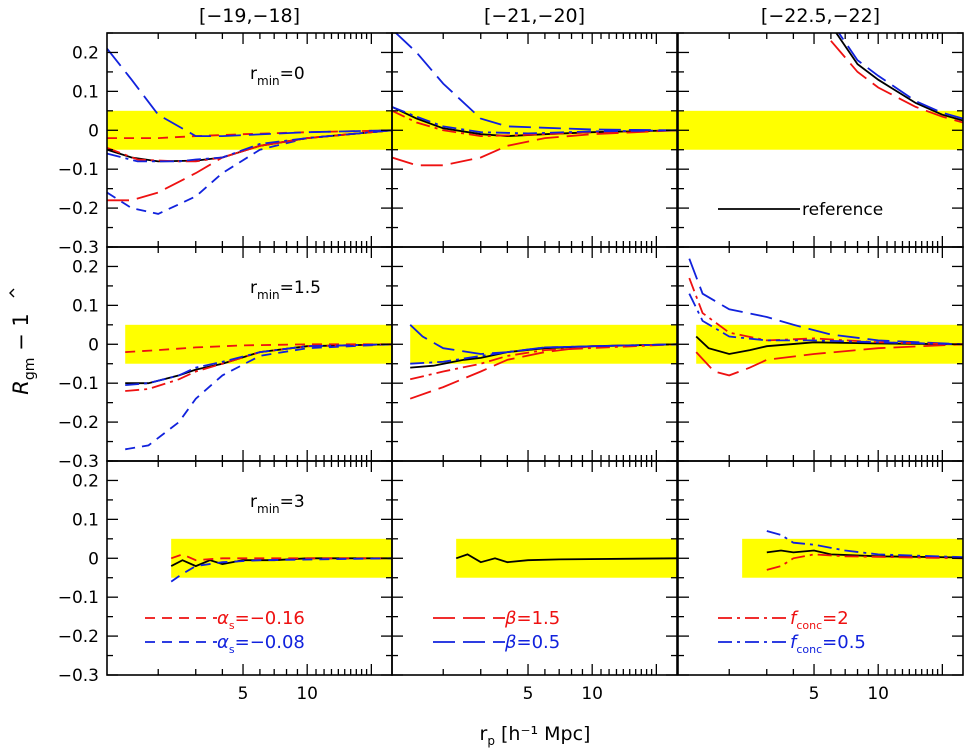  What do you see at coordinates (534, 16) in the screenshot?
I see `column-title: [−21,−20]` at bounding box center [534, 16].